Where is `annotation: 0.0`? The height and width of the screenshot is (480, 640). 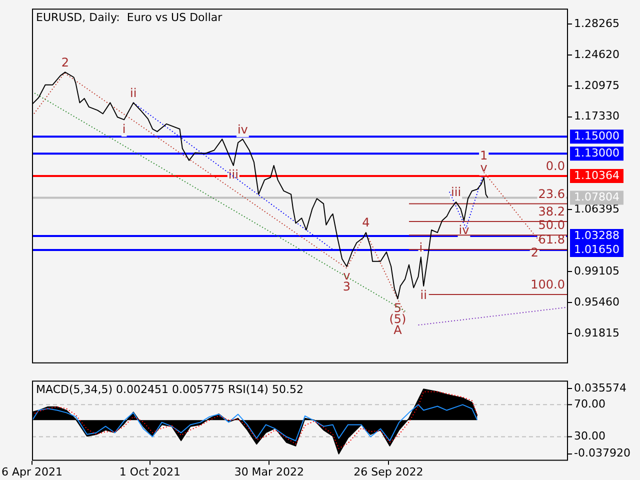 annotation: 0.0 is located at coordinates (555, 166).